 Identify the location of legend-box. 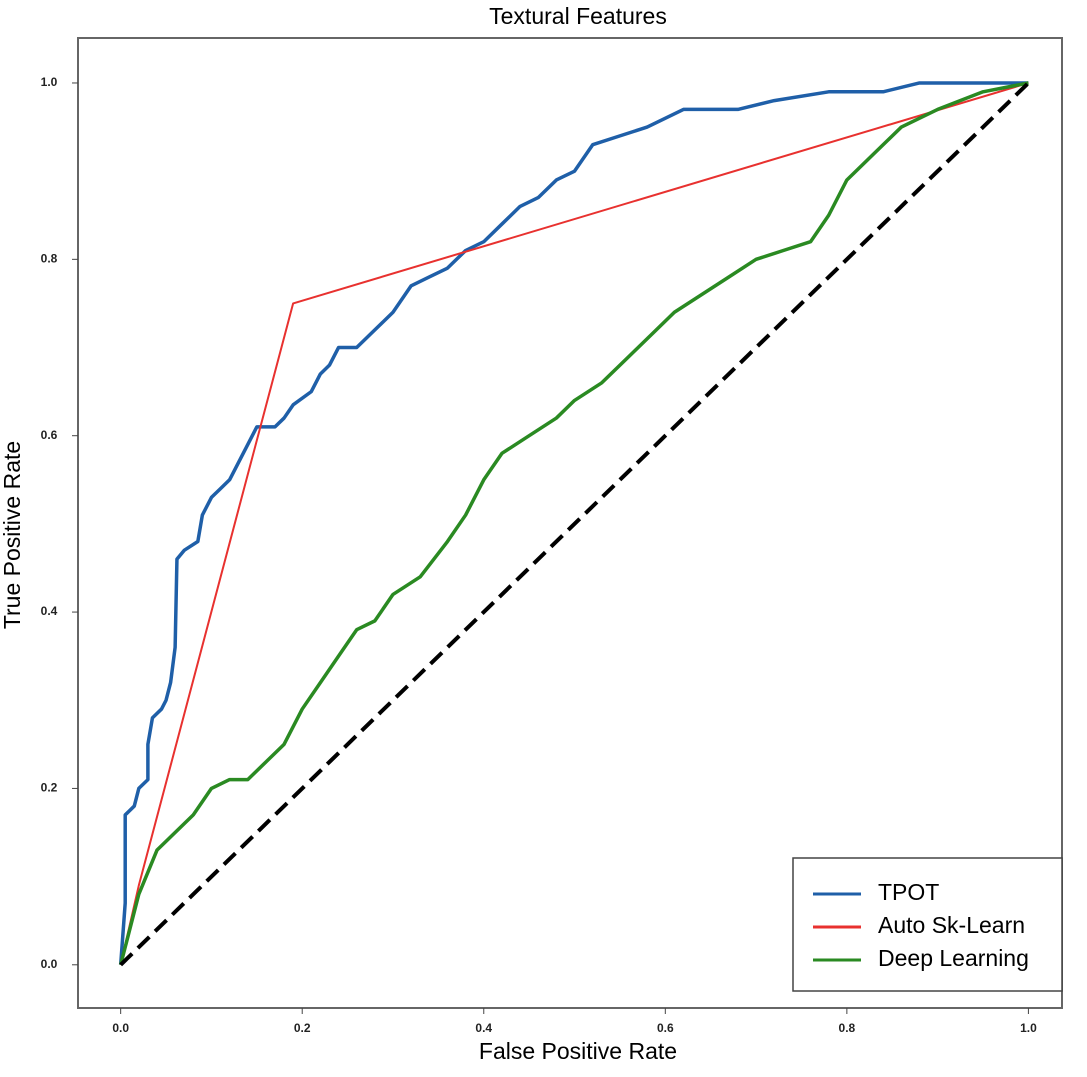
(927, 924).